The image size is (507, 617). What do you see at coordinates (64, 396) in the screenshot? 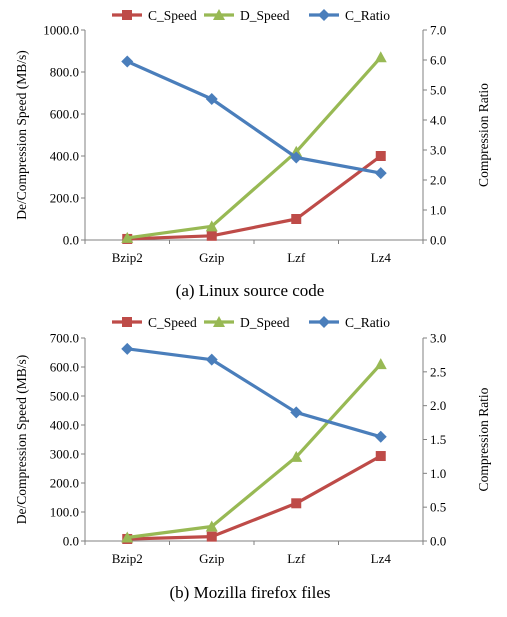
I see `left-tick-label: 500.0` at bounding box center [64, 396].